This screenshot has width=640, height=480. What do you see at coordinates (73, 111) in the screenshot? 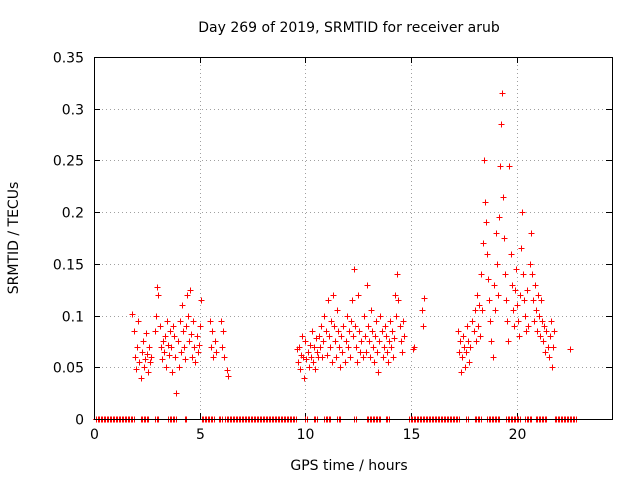
I see `y-tick-label: 0.3` at bounding box center [73, 111].